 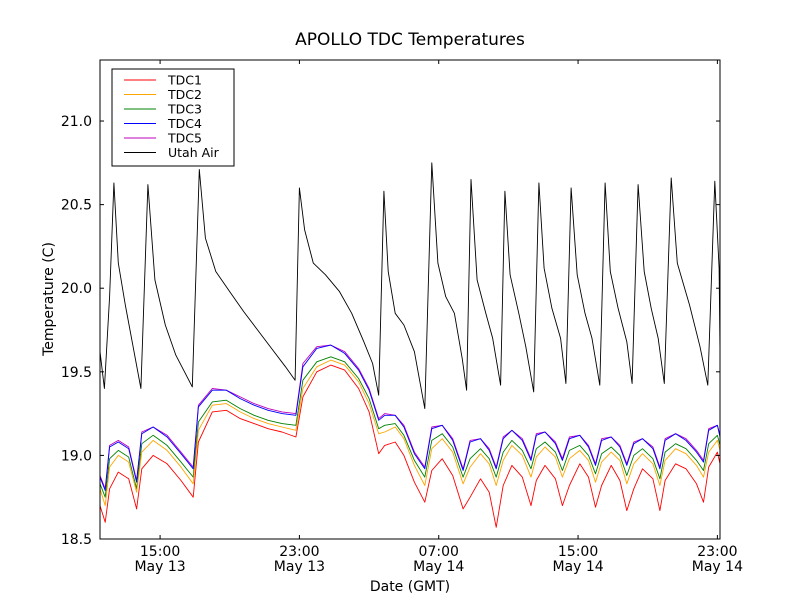 What do you see at coordinates (184, 94) in the screenshot?
I see `legend-label-tdc2: TDC2` at bounding box center [184, 94].